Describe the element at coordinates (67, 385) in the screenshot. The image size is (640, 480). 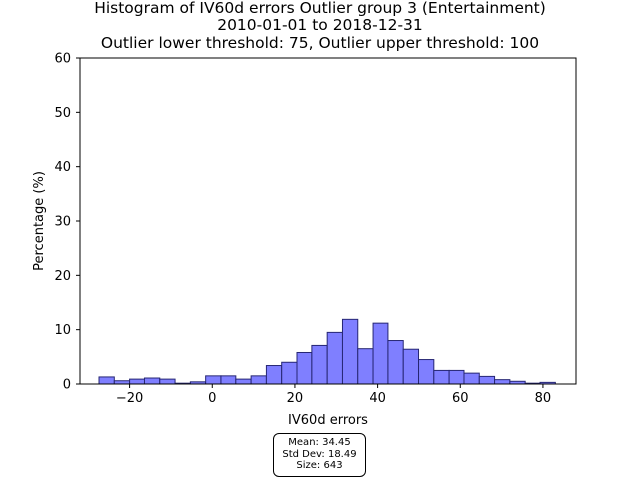
I see `y-tick-label: 0` at that location.